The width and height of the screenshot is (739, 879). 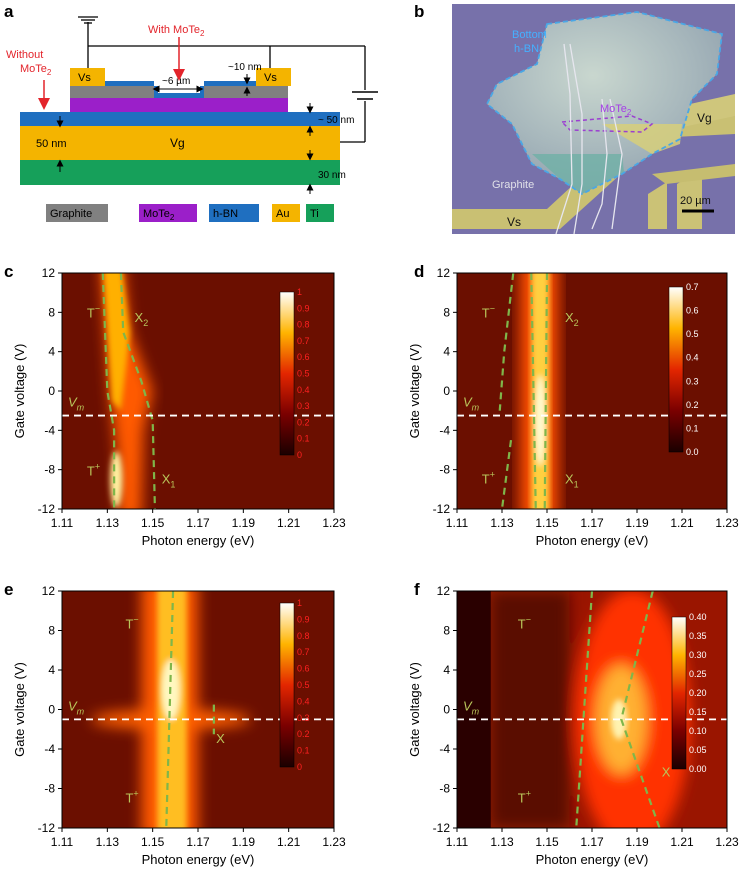 What do you see at coordinates (446, 710) in the screenshot?
I see `ytick-label: 0` at bounding box center [446, 710].